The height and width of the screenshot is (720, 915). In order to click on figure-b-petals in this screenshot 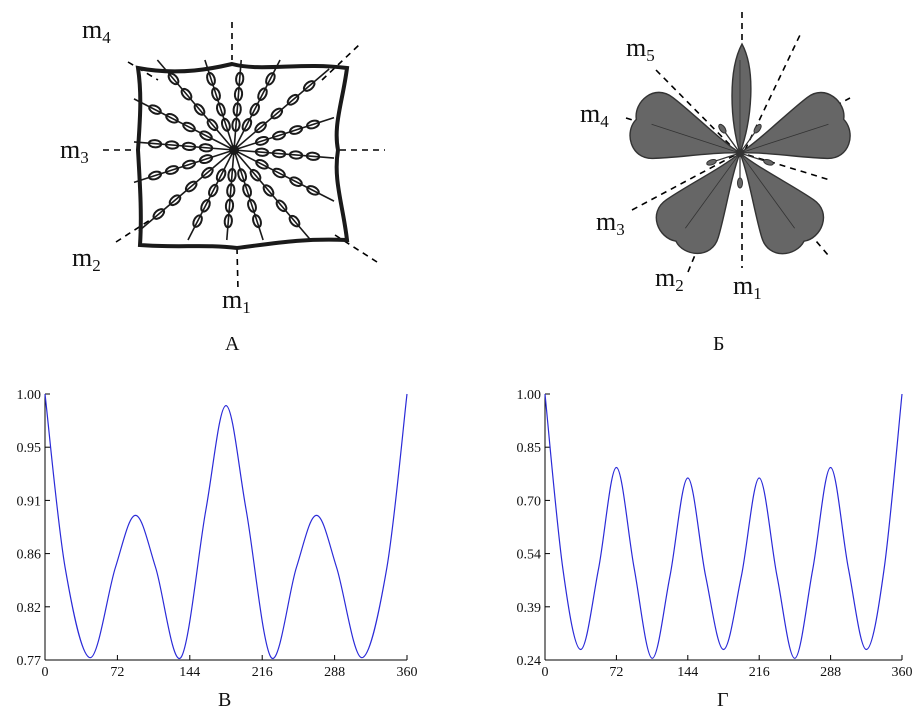, I will do `click(740, 148)`.